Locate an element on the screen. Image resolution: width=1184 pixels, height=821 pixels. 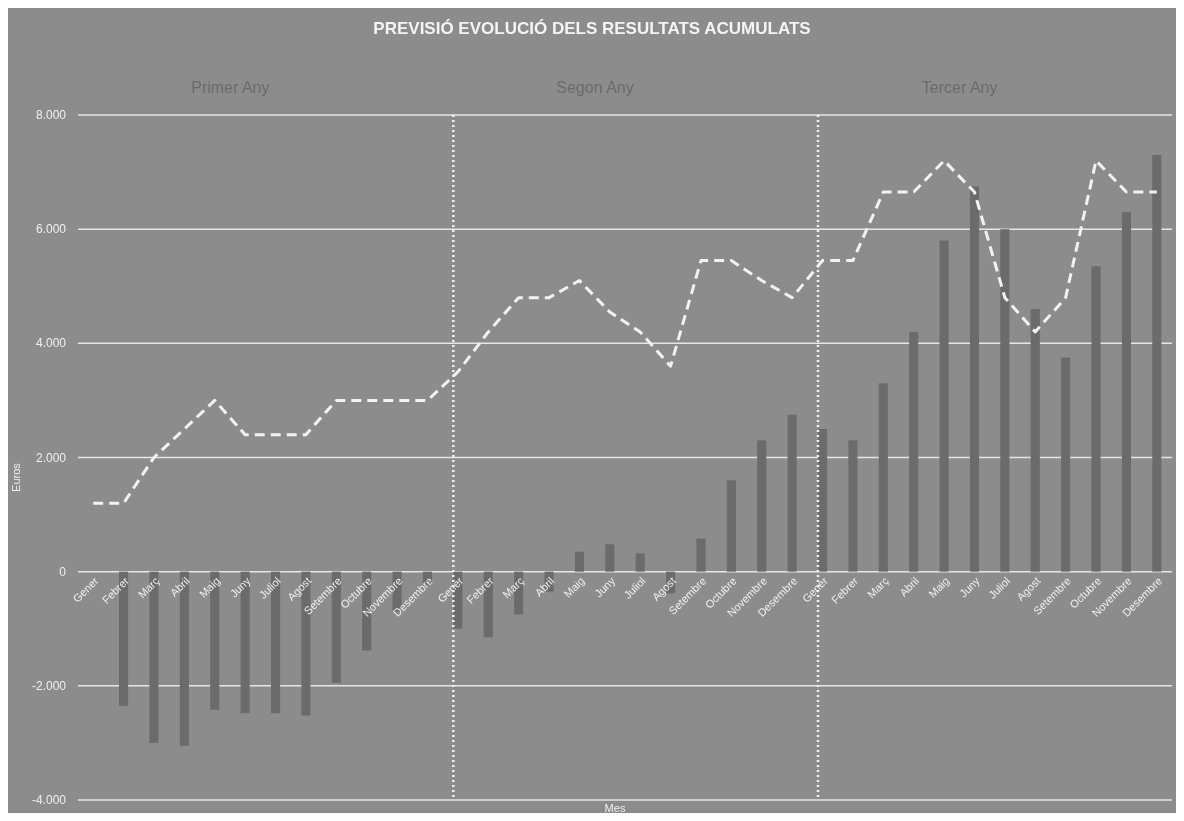
y-tick-label: 0 is located at coordinates (63, 571).